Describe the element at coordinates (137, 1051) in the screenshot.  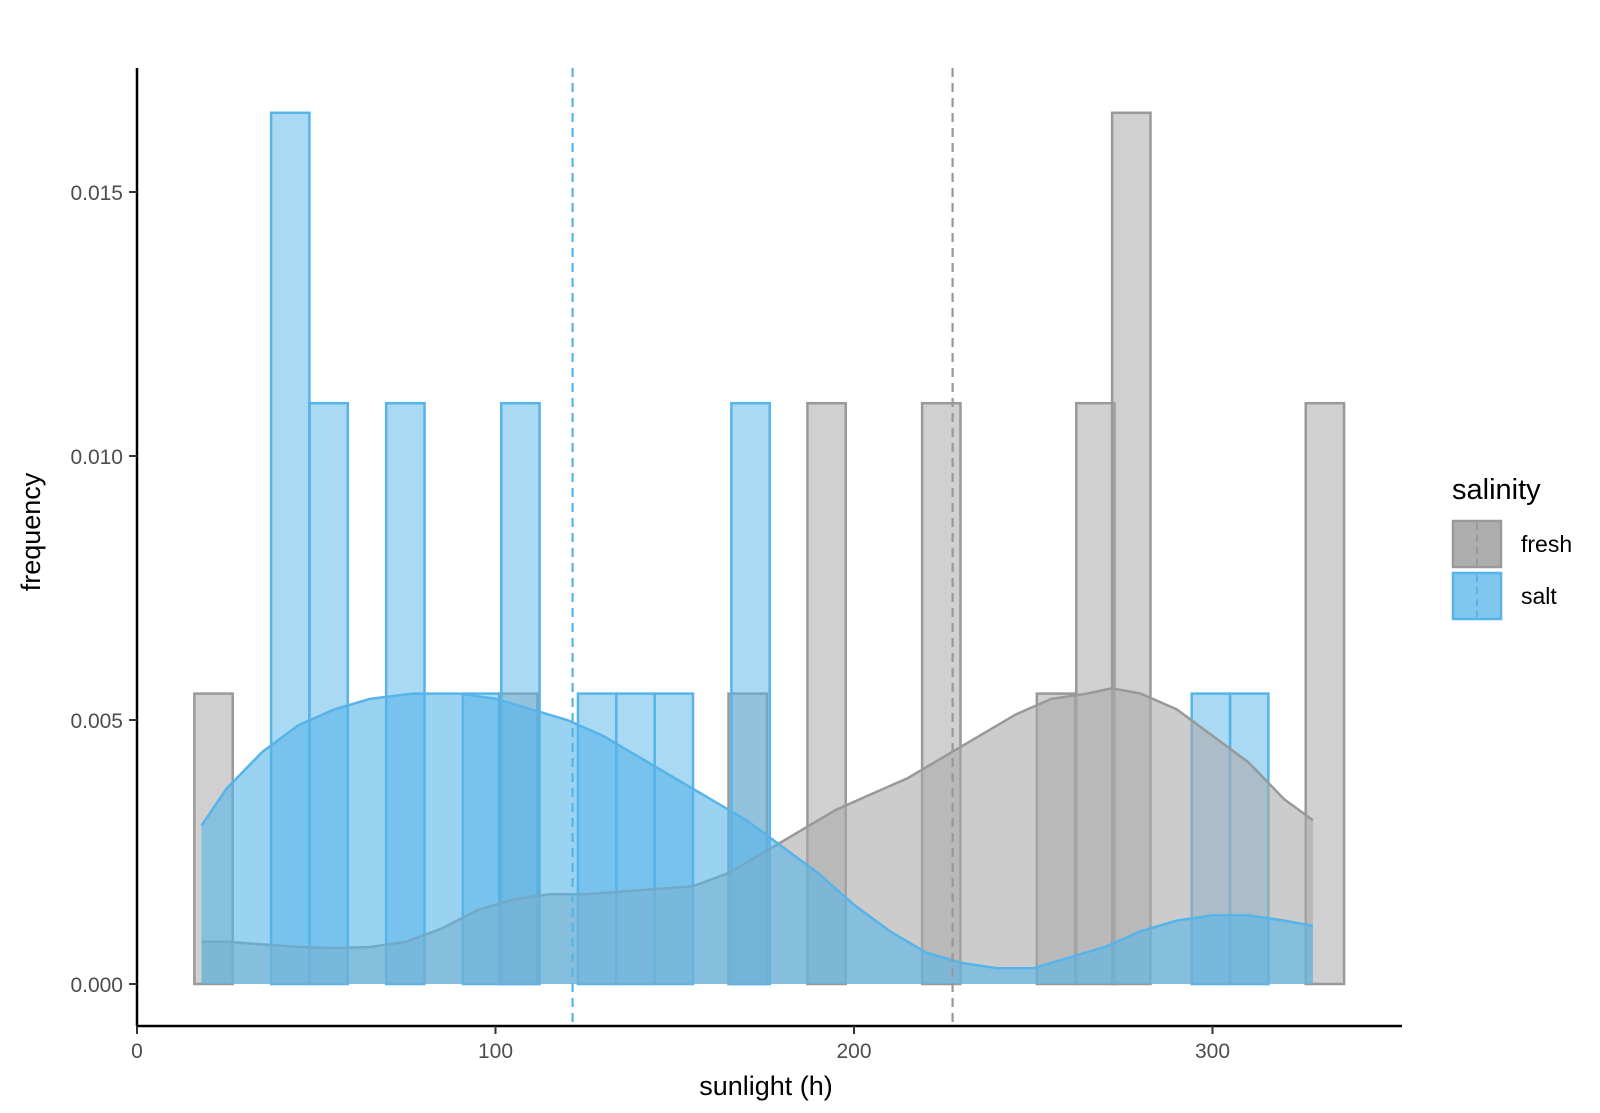
I see `x-tick-label: 0` at that location.